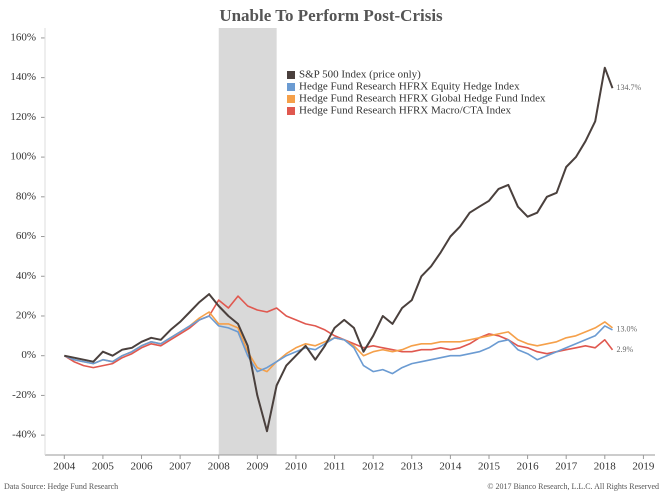 This screenshot has height=497, width=663. What do you see at coordinates (26, 316) in the screenshot?
I see `y-tick-label: 20%` at bounding box center [26, 316].